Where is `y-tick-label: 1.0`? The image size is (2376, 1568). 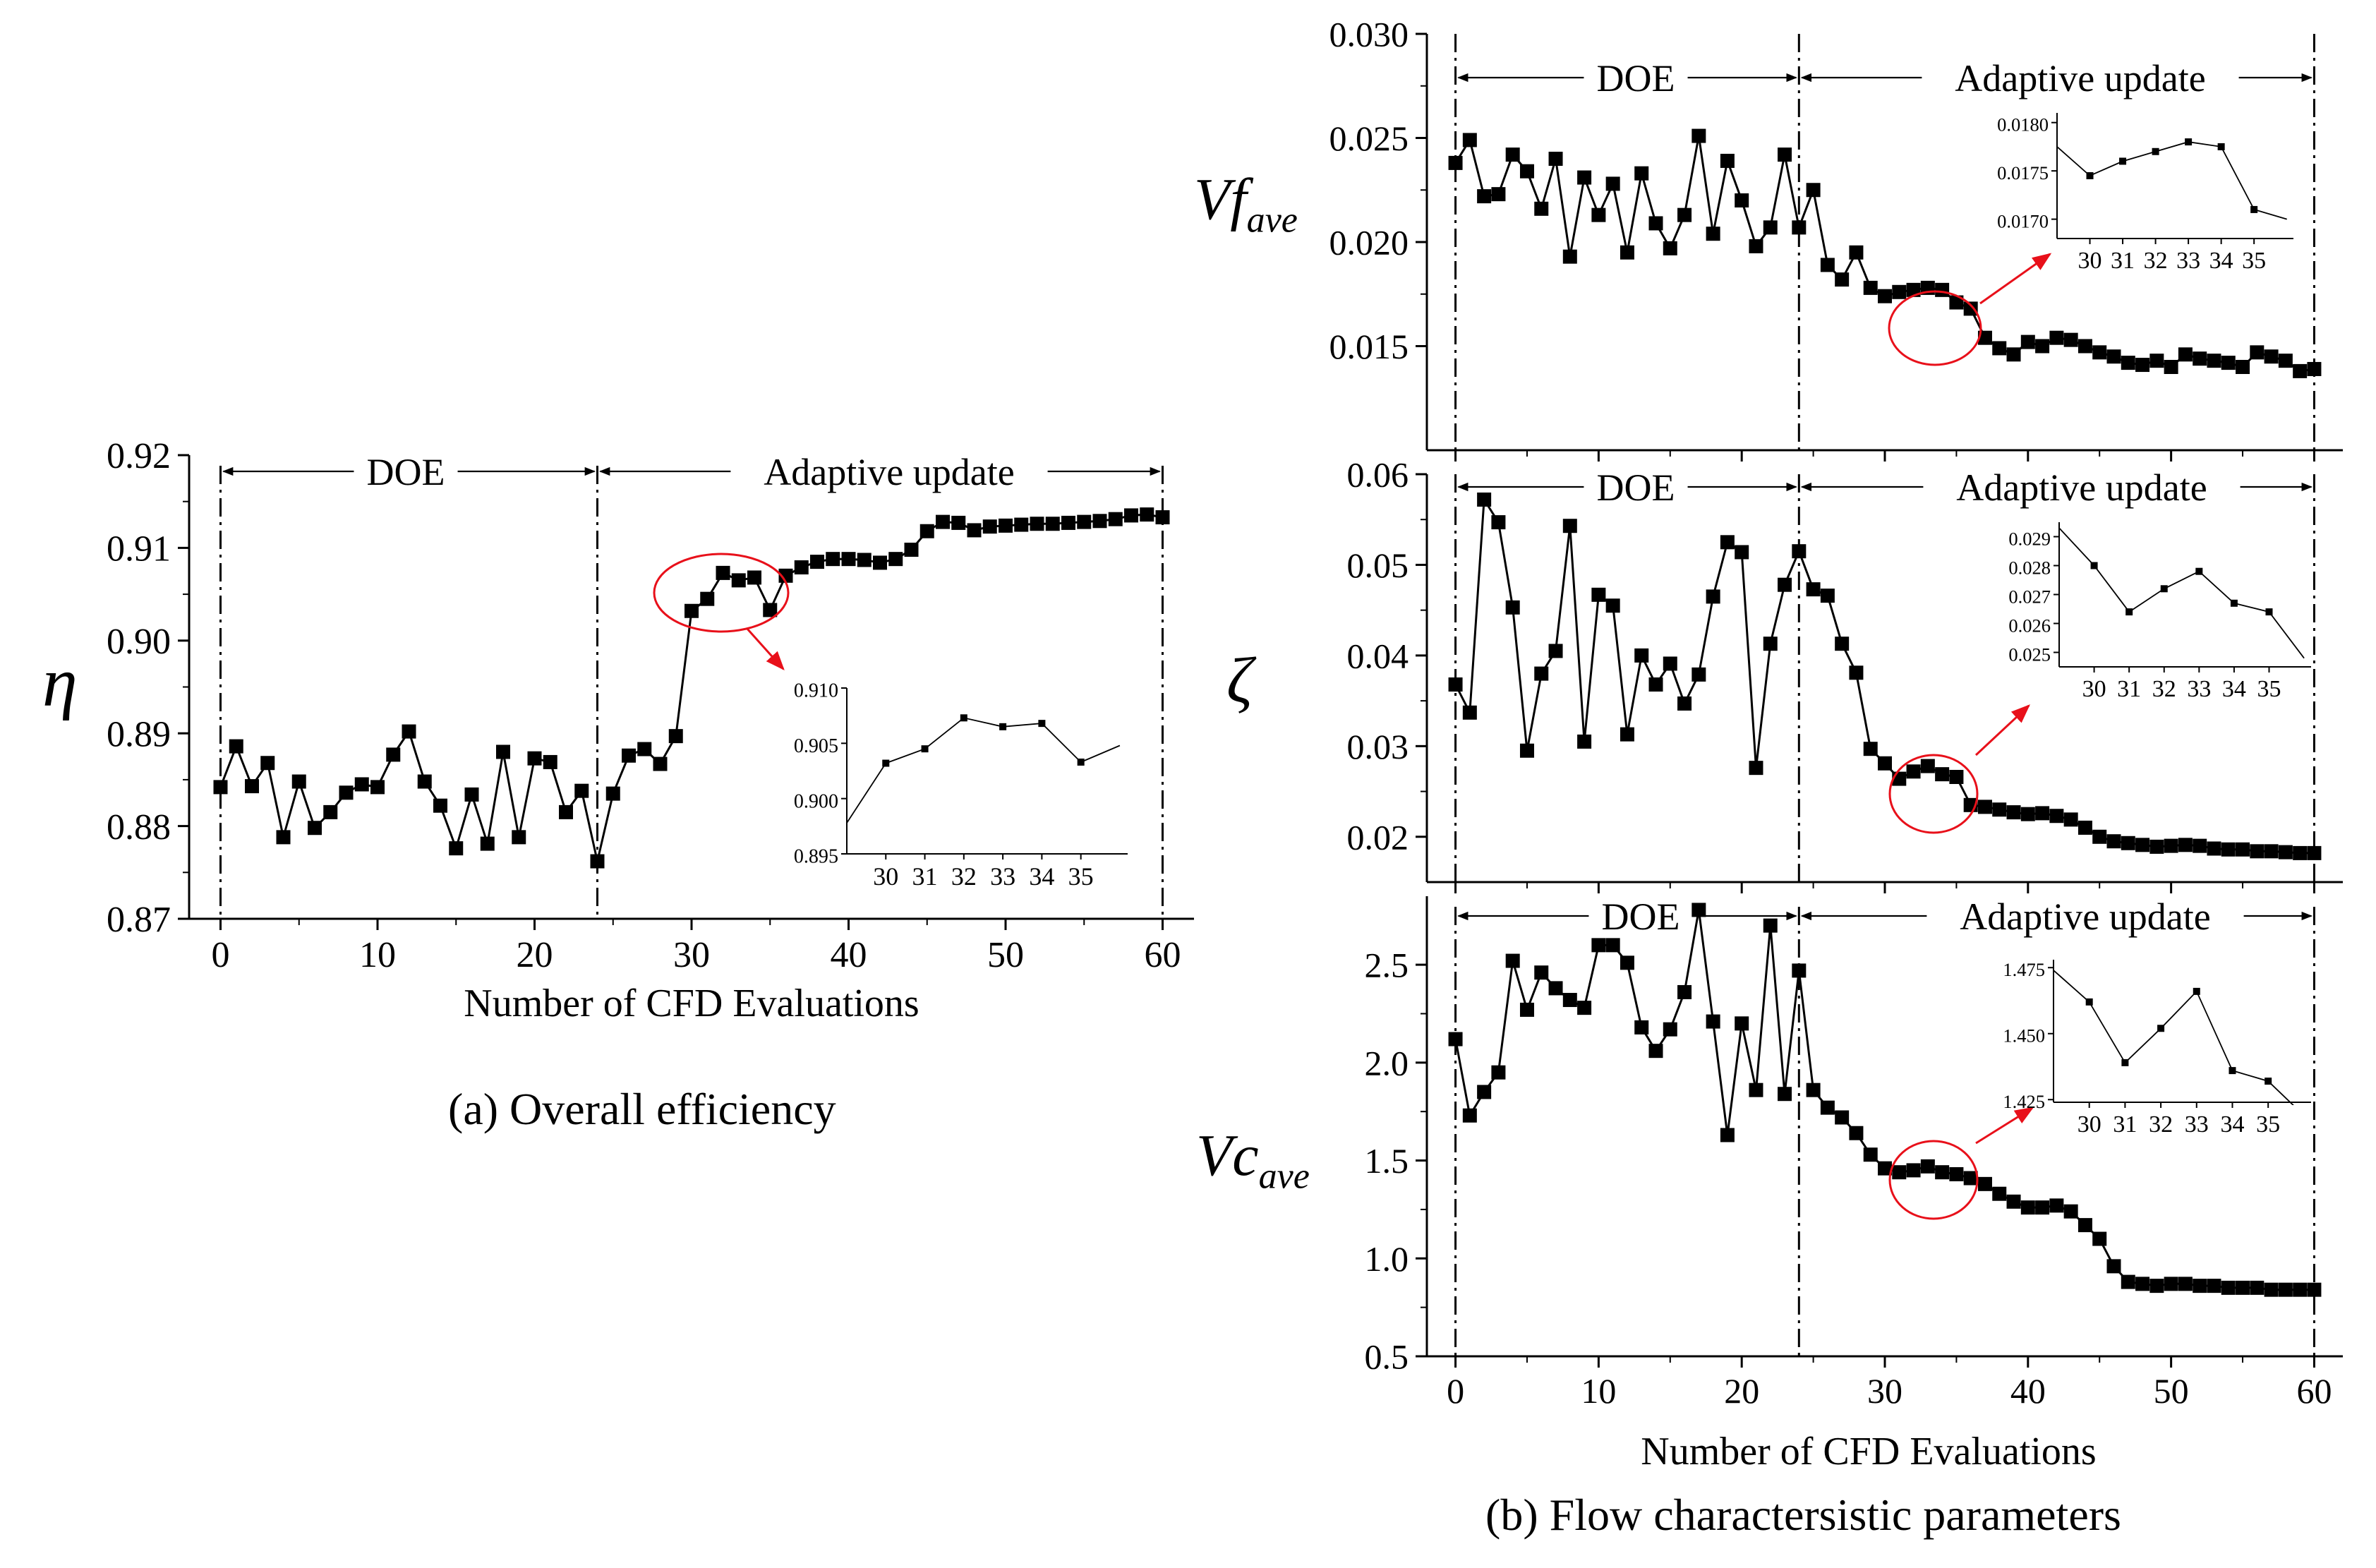 y-tick-label: 1.0 is located at coordinates (1387, 1259).